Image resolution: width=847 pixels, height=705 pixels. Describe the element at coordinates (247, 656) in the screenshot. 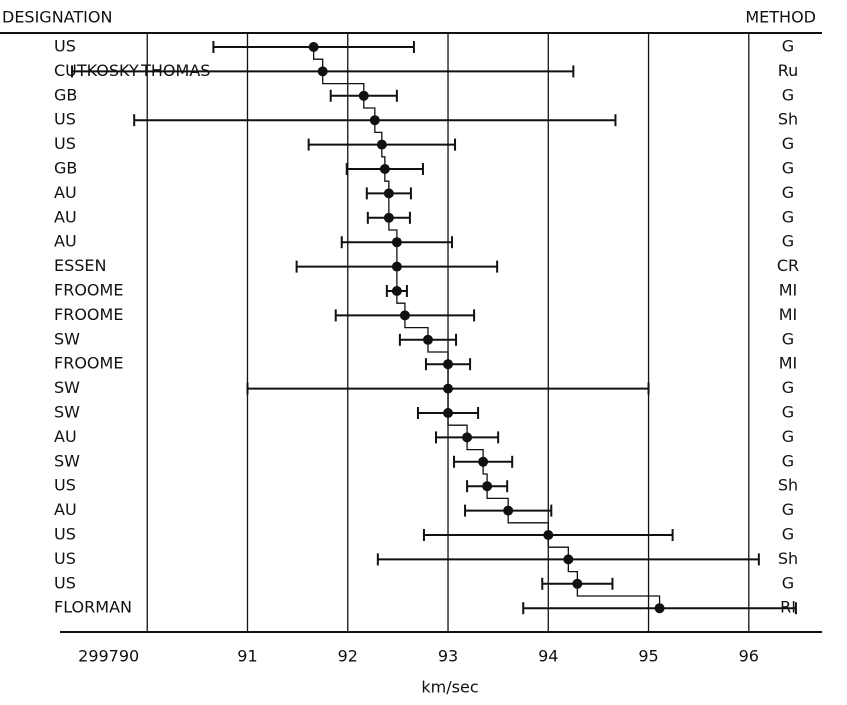

I see `x-tick-label: 91` at that location.